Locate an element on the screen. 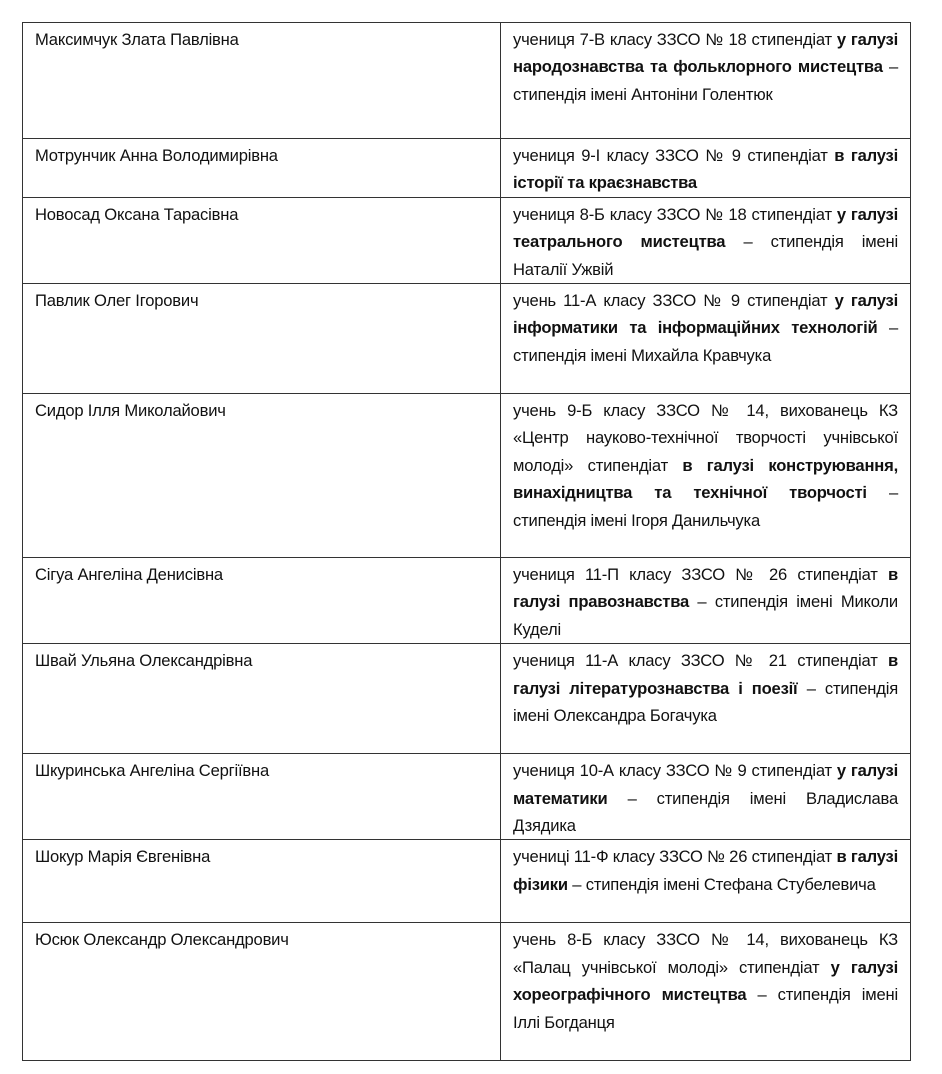 This screenshot has height=1074, width=942. description-text: – стипендія імені Владислава Дзядика is located at coordinates (705, 812).